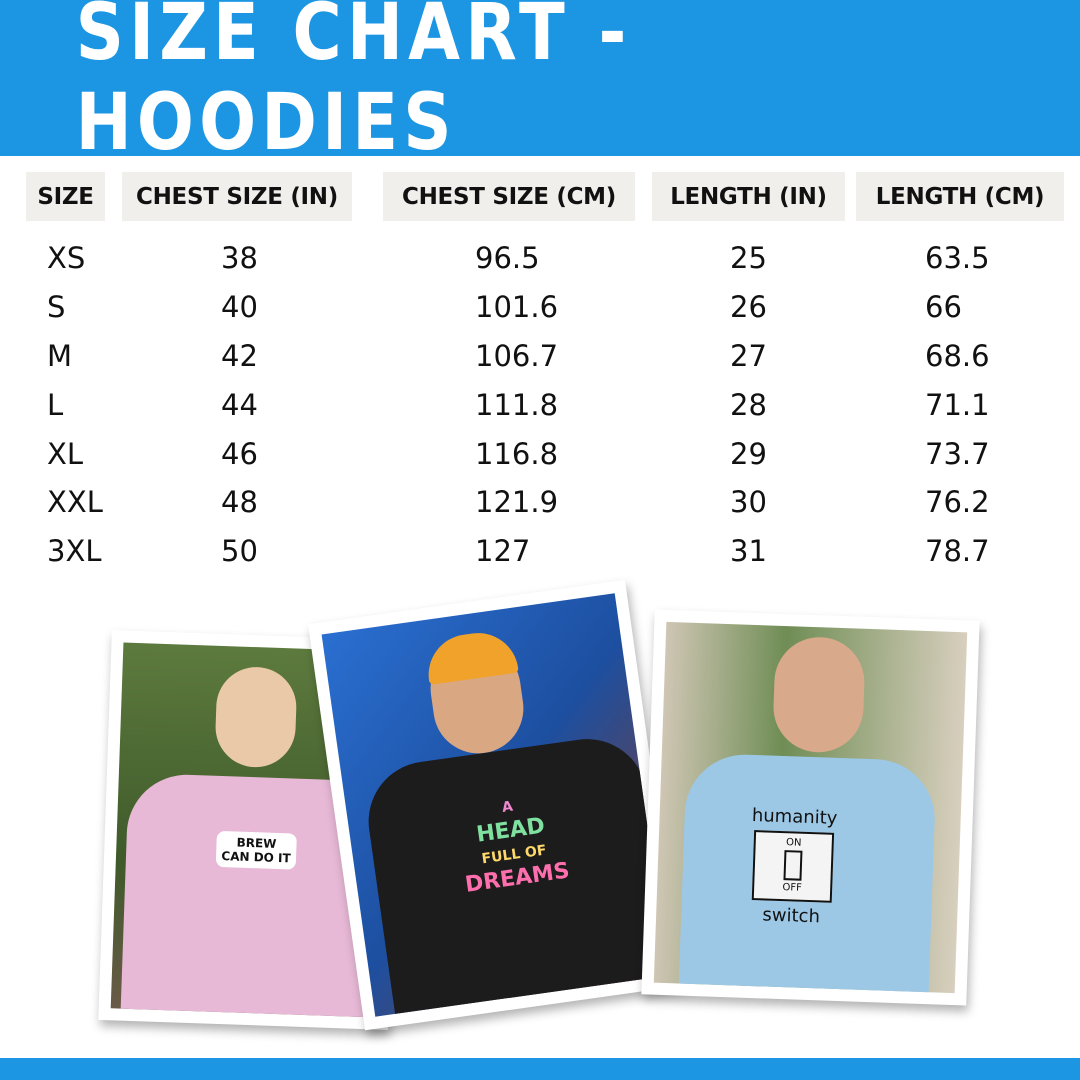  What do you see at coordinates (239, 551) in the screenshot?
I see `table-cell: 50` at bounding box center [239, 551].